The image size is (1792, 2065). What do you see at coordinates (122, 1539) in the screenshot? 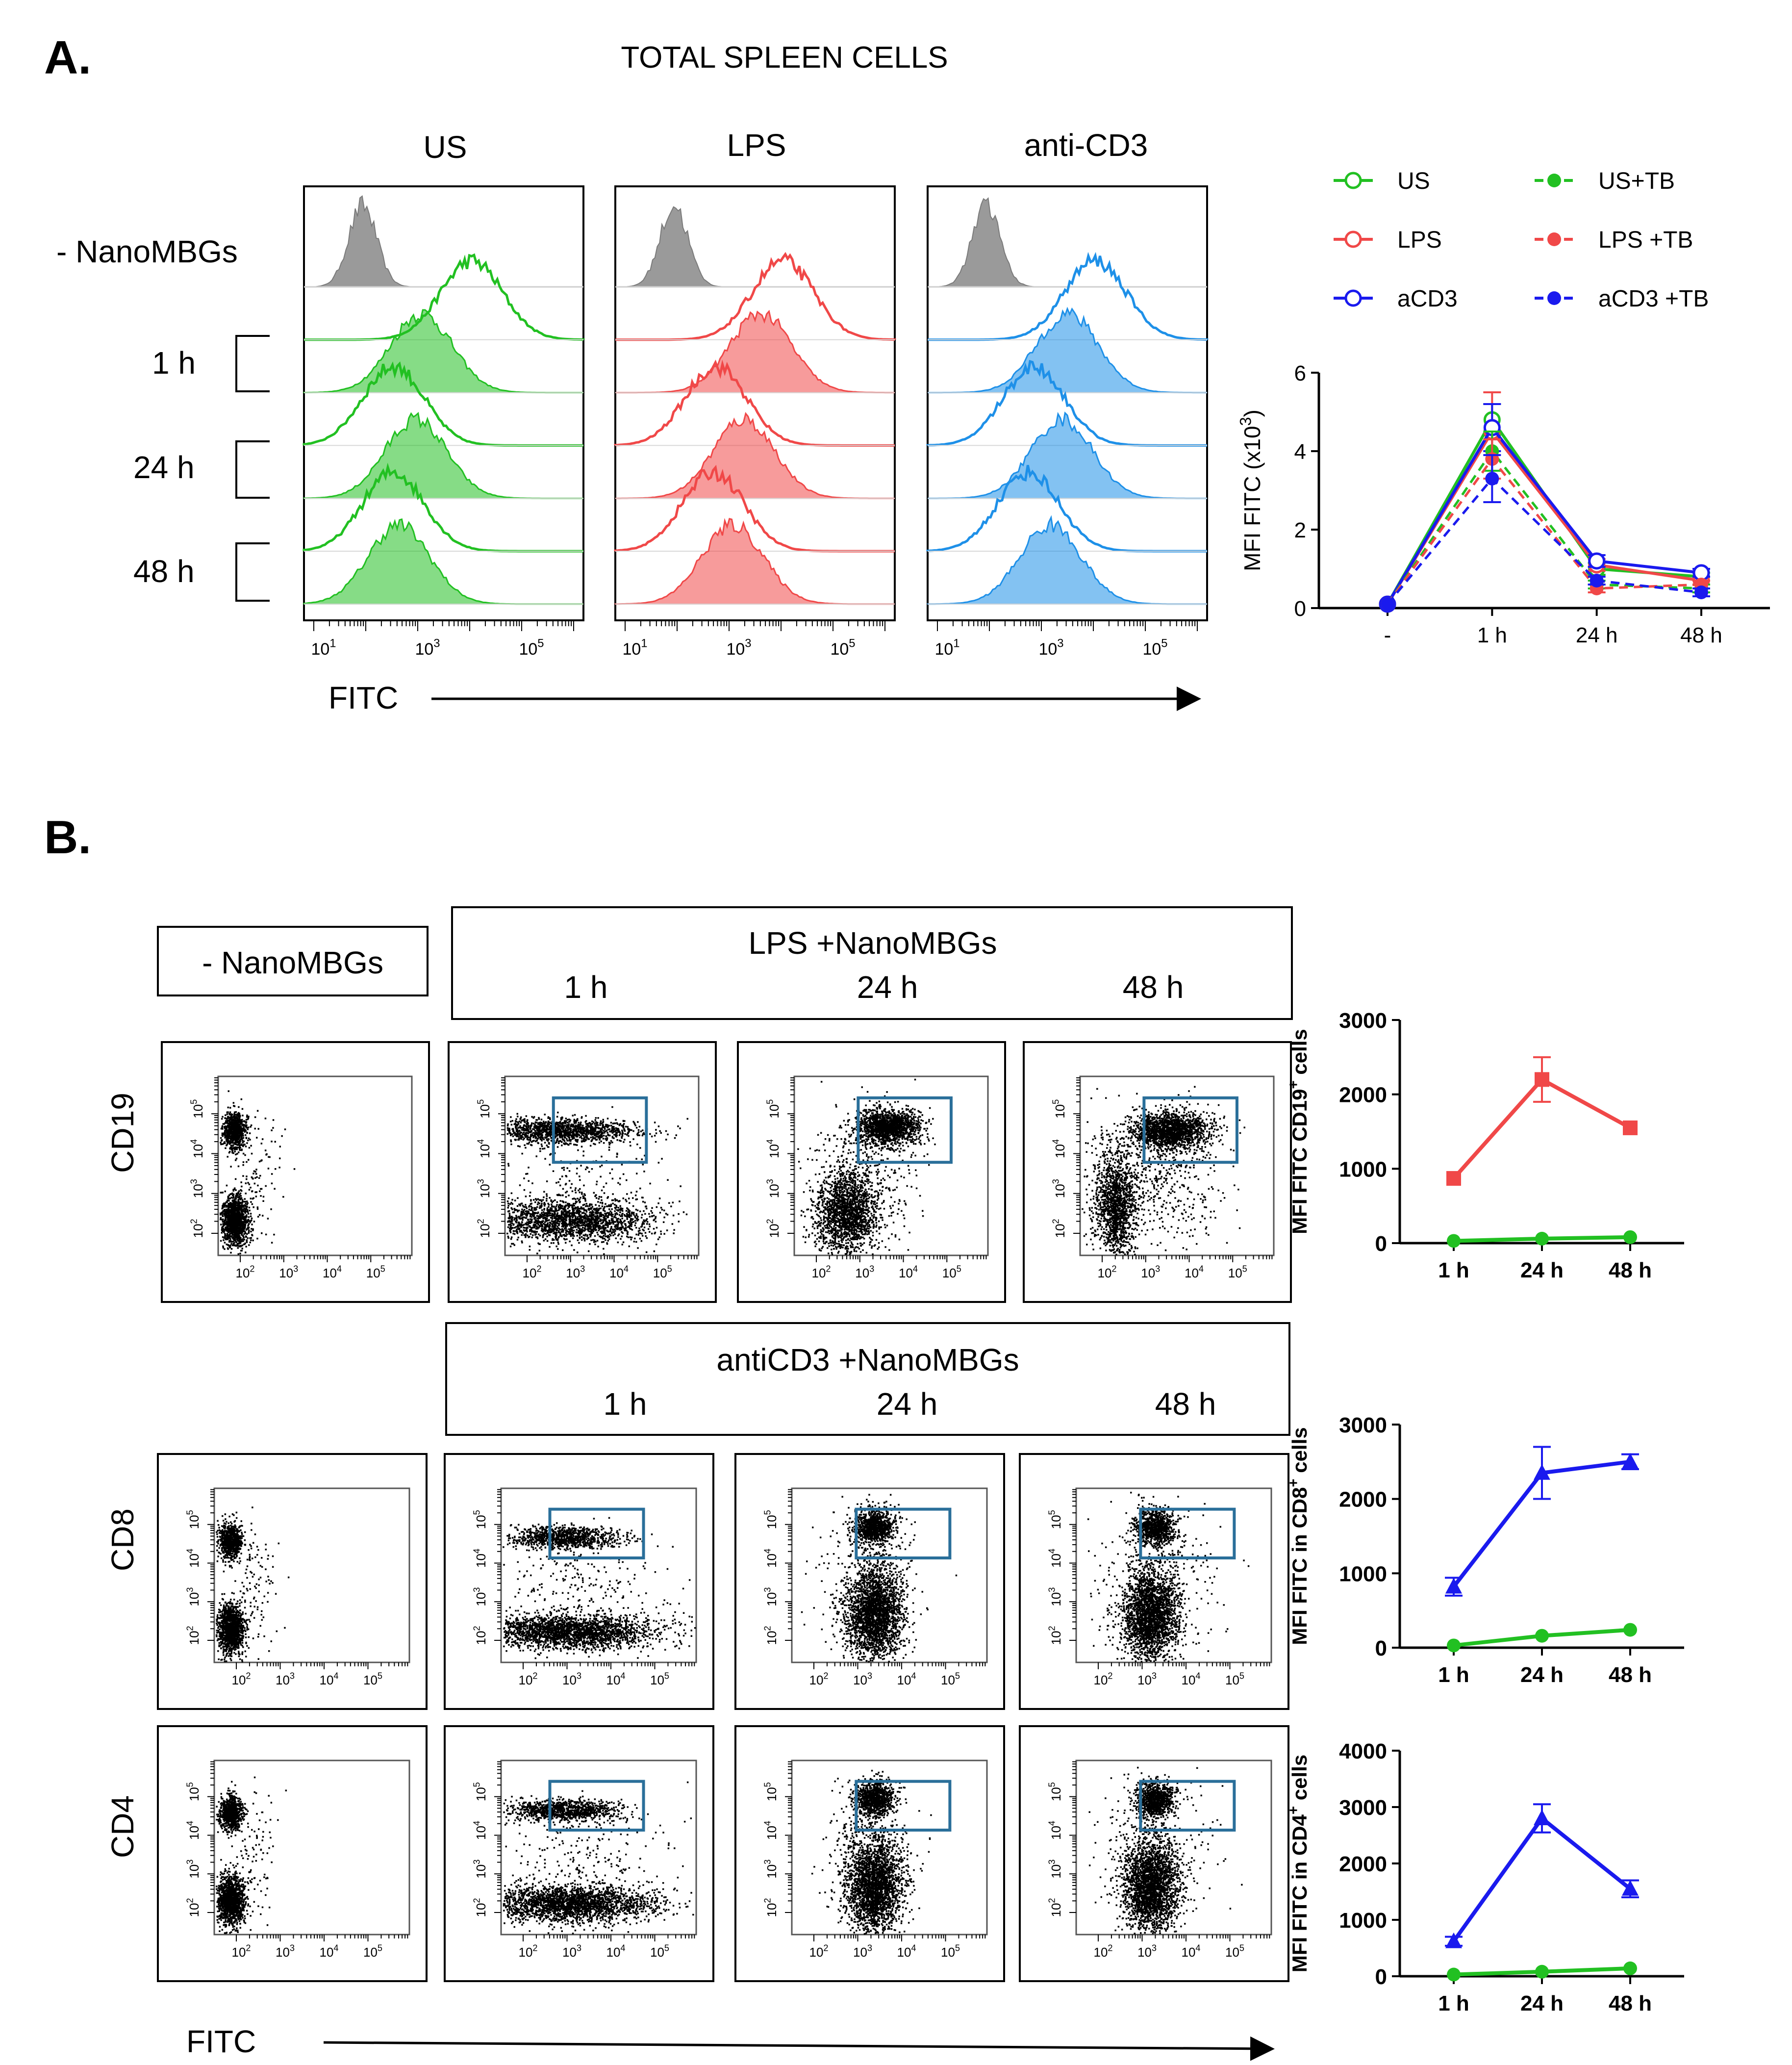
I see `row-label-cd8: CD8` at bounding box center [122, 1539].